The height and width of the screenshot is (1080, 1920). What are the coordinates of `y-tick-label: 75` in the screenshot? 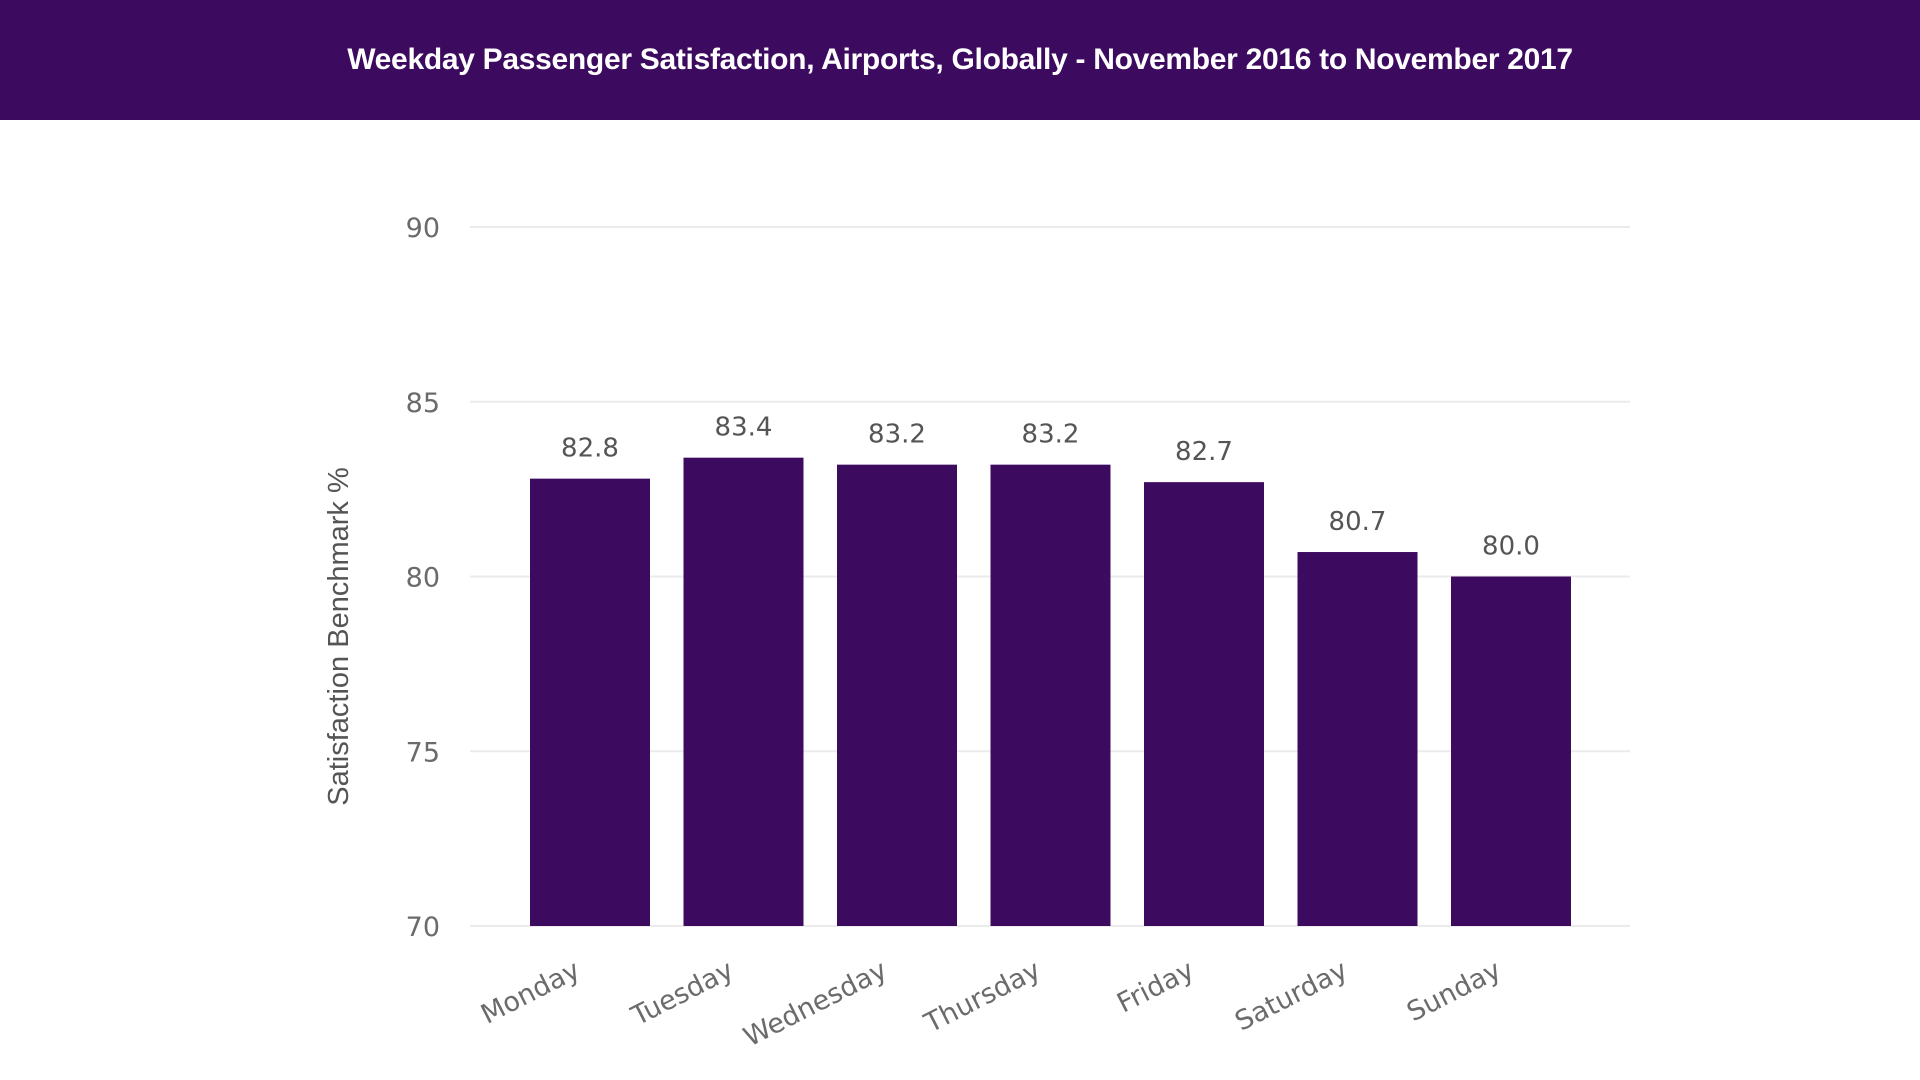 It's located at (423, 752).